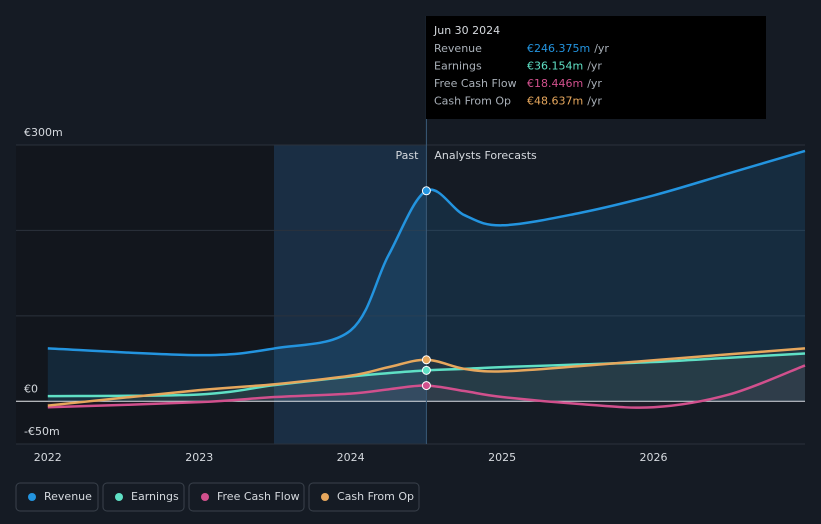  I want to click on legend-item: Revenue, so click(57, 497).